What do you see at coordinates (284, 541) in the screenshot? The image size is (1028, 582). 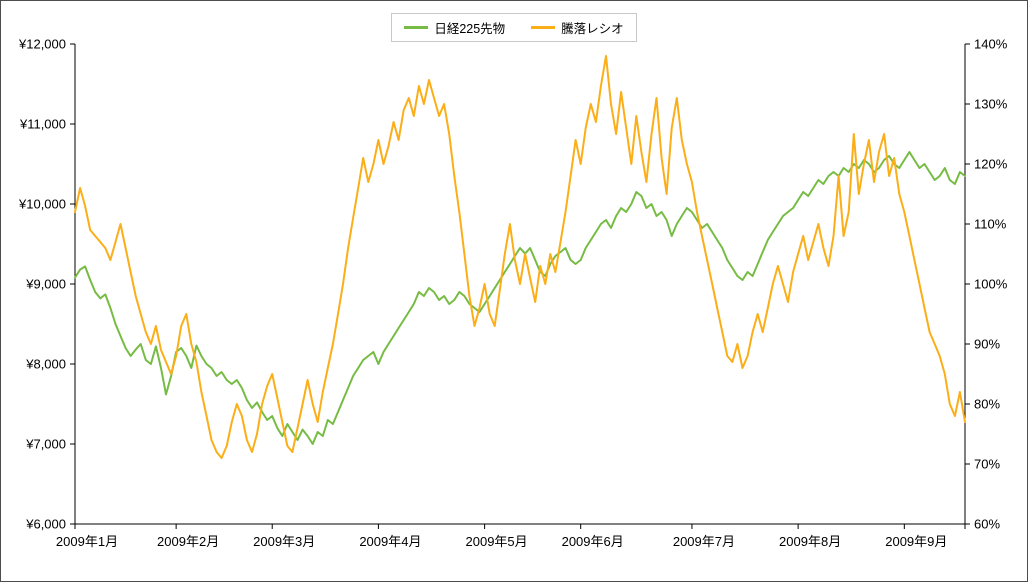 I see `x-axis-tick-label: 2009年3月` at bounding box center [284, 541].